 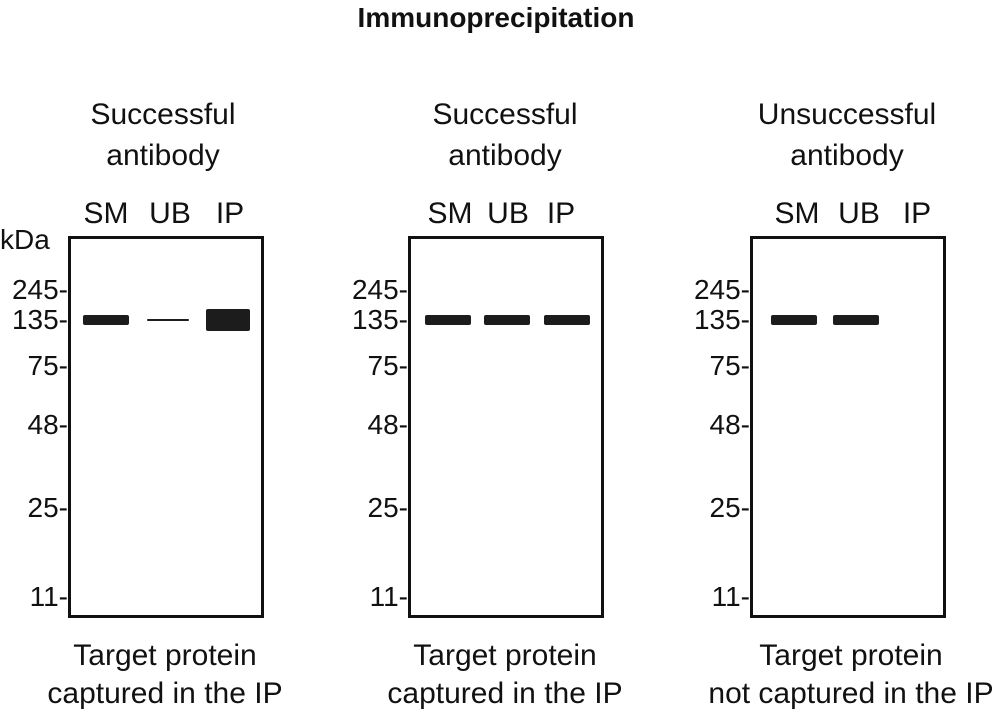 I want to click on panel-heading-line1: Unsuccessful, so click(x=847, y=114).